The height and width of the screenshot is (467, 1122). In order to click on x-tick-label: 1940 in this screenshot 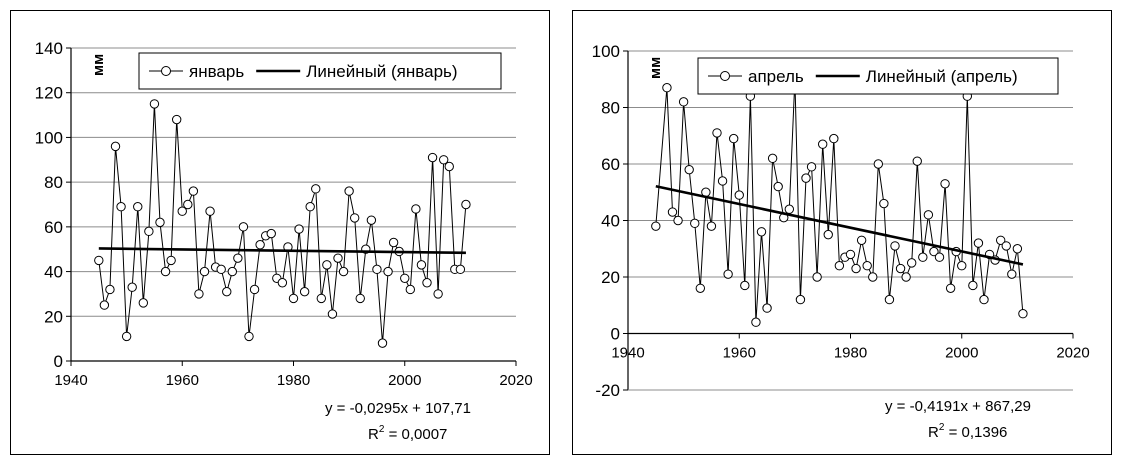, I will do `click(627, 353)`.